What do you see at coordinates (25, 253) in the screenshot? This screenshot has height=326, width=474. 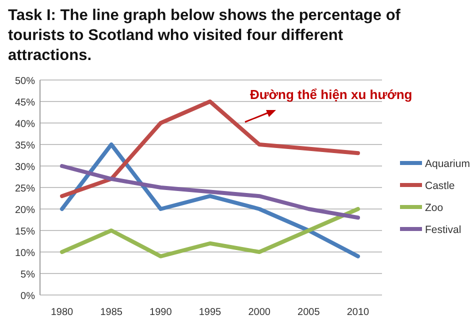 I see `y-tick-label: 10%` at bounding box center [25, 253].